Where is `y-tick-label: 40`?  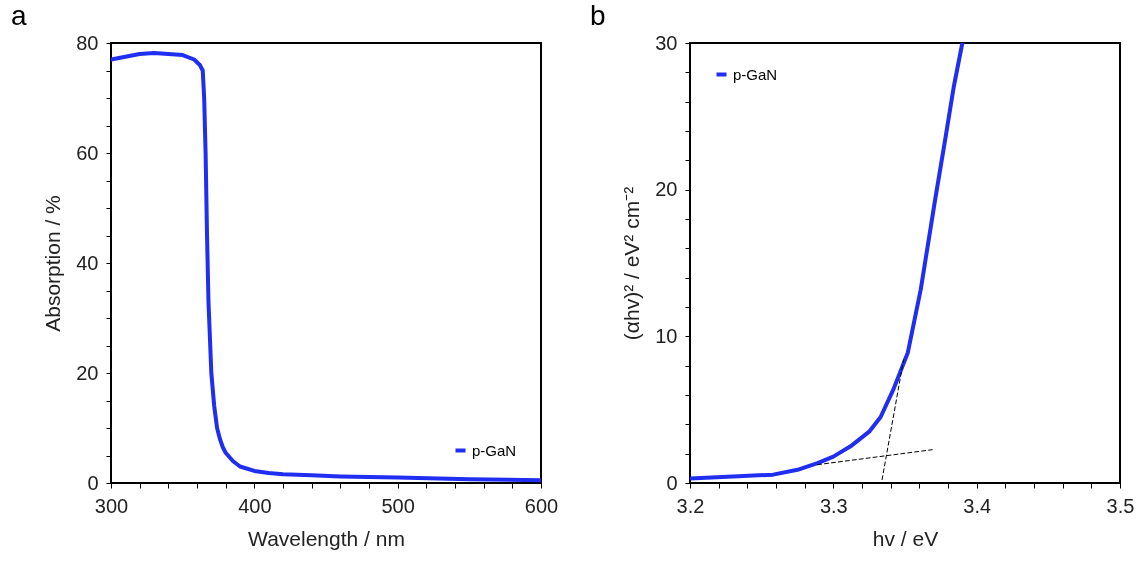 y-tick-label: 40 is located at coordinates (87, 262).